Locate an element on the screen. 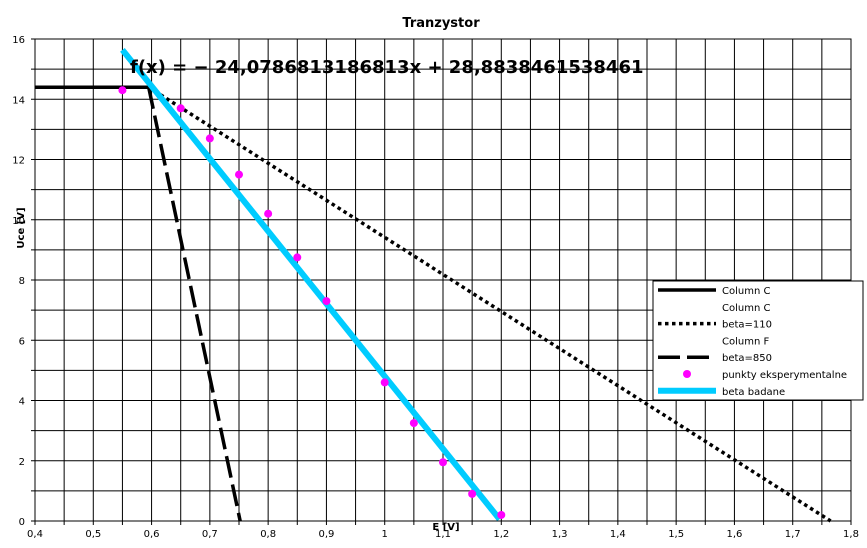 This screenshot has height=548, width=867. y-tick-label: 4 is located at coordinates (22, 402).